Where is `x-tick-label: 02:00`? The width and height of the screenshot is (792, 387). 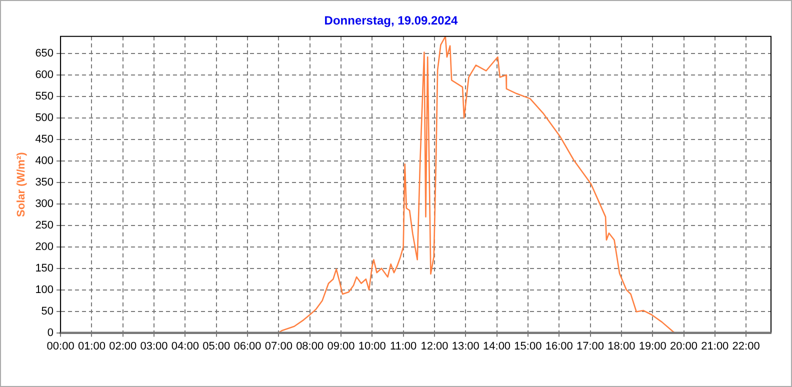
x-tick-label: 02:00 is located at coordinates (123, 346).